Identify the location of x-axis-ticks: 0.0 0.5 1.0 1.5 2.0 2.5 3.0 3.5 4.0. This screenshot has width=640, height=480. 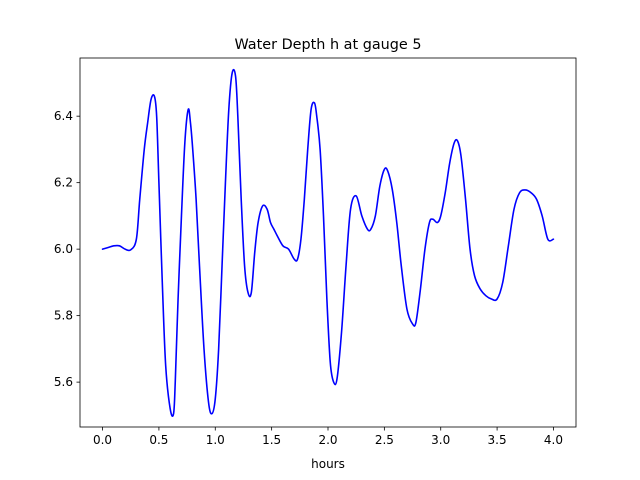
(328, 437).